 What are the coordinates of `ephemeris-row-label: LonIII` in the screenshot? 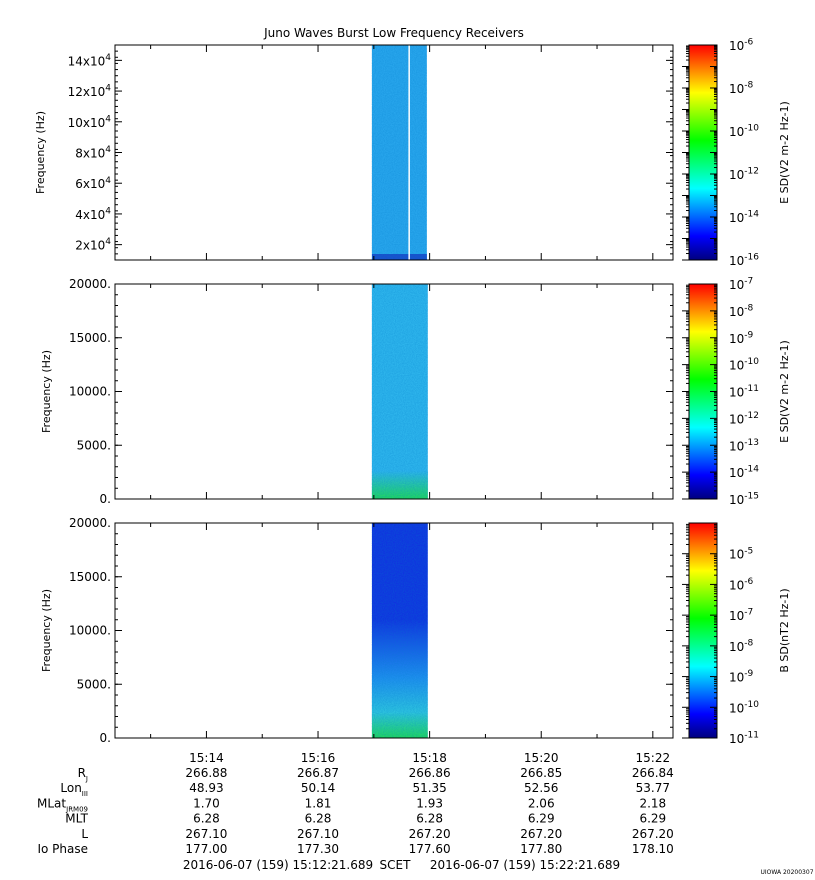 It's located at (74, 789).